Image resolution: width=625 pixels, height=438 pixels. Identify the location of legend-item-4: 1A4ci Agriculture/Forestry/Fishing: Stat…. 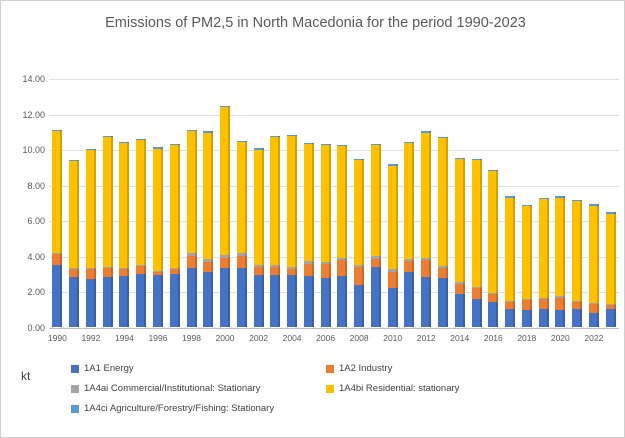
(193, 408).